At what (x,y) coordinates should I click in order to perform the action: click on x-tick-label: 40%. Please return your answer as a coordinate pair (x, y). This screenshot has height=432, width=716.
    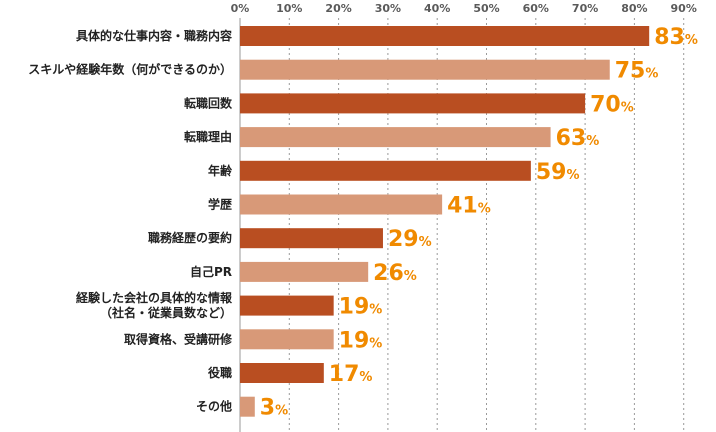
    Looking at the image, I should click on (437, 8).